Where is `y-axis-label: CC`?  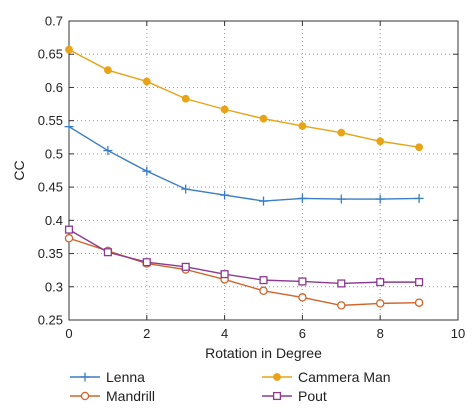 y-axis-label: CC is located at coordinates (19, 170).